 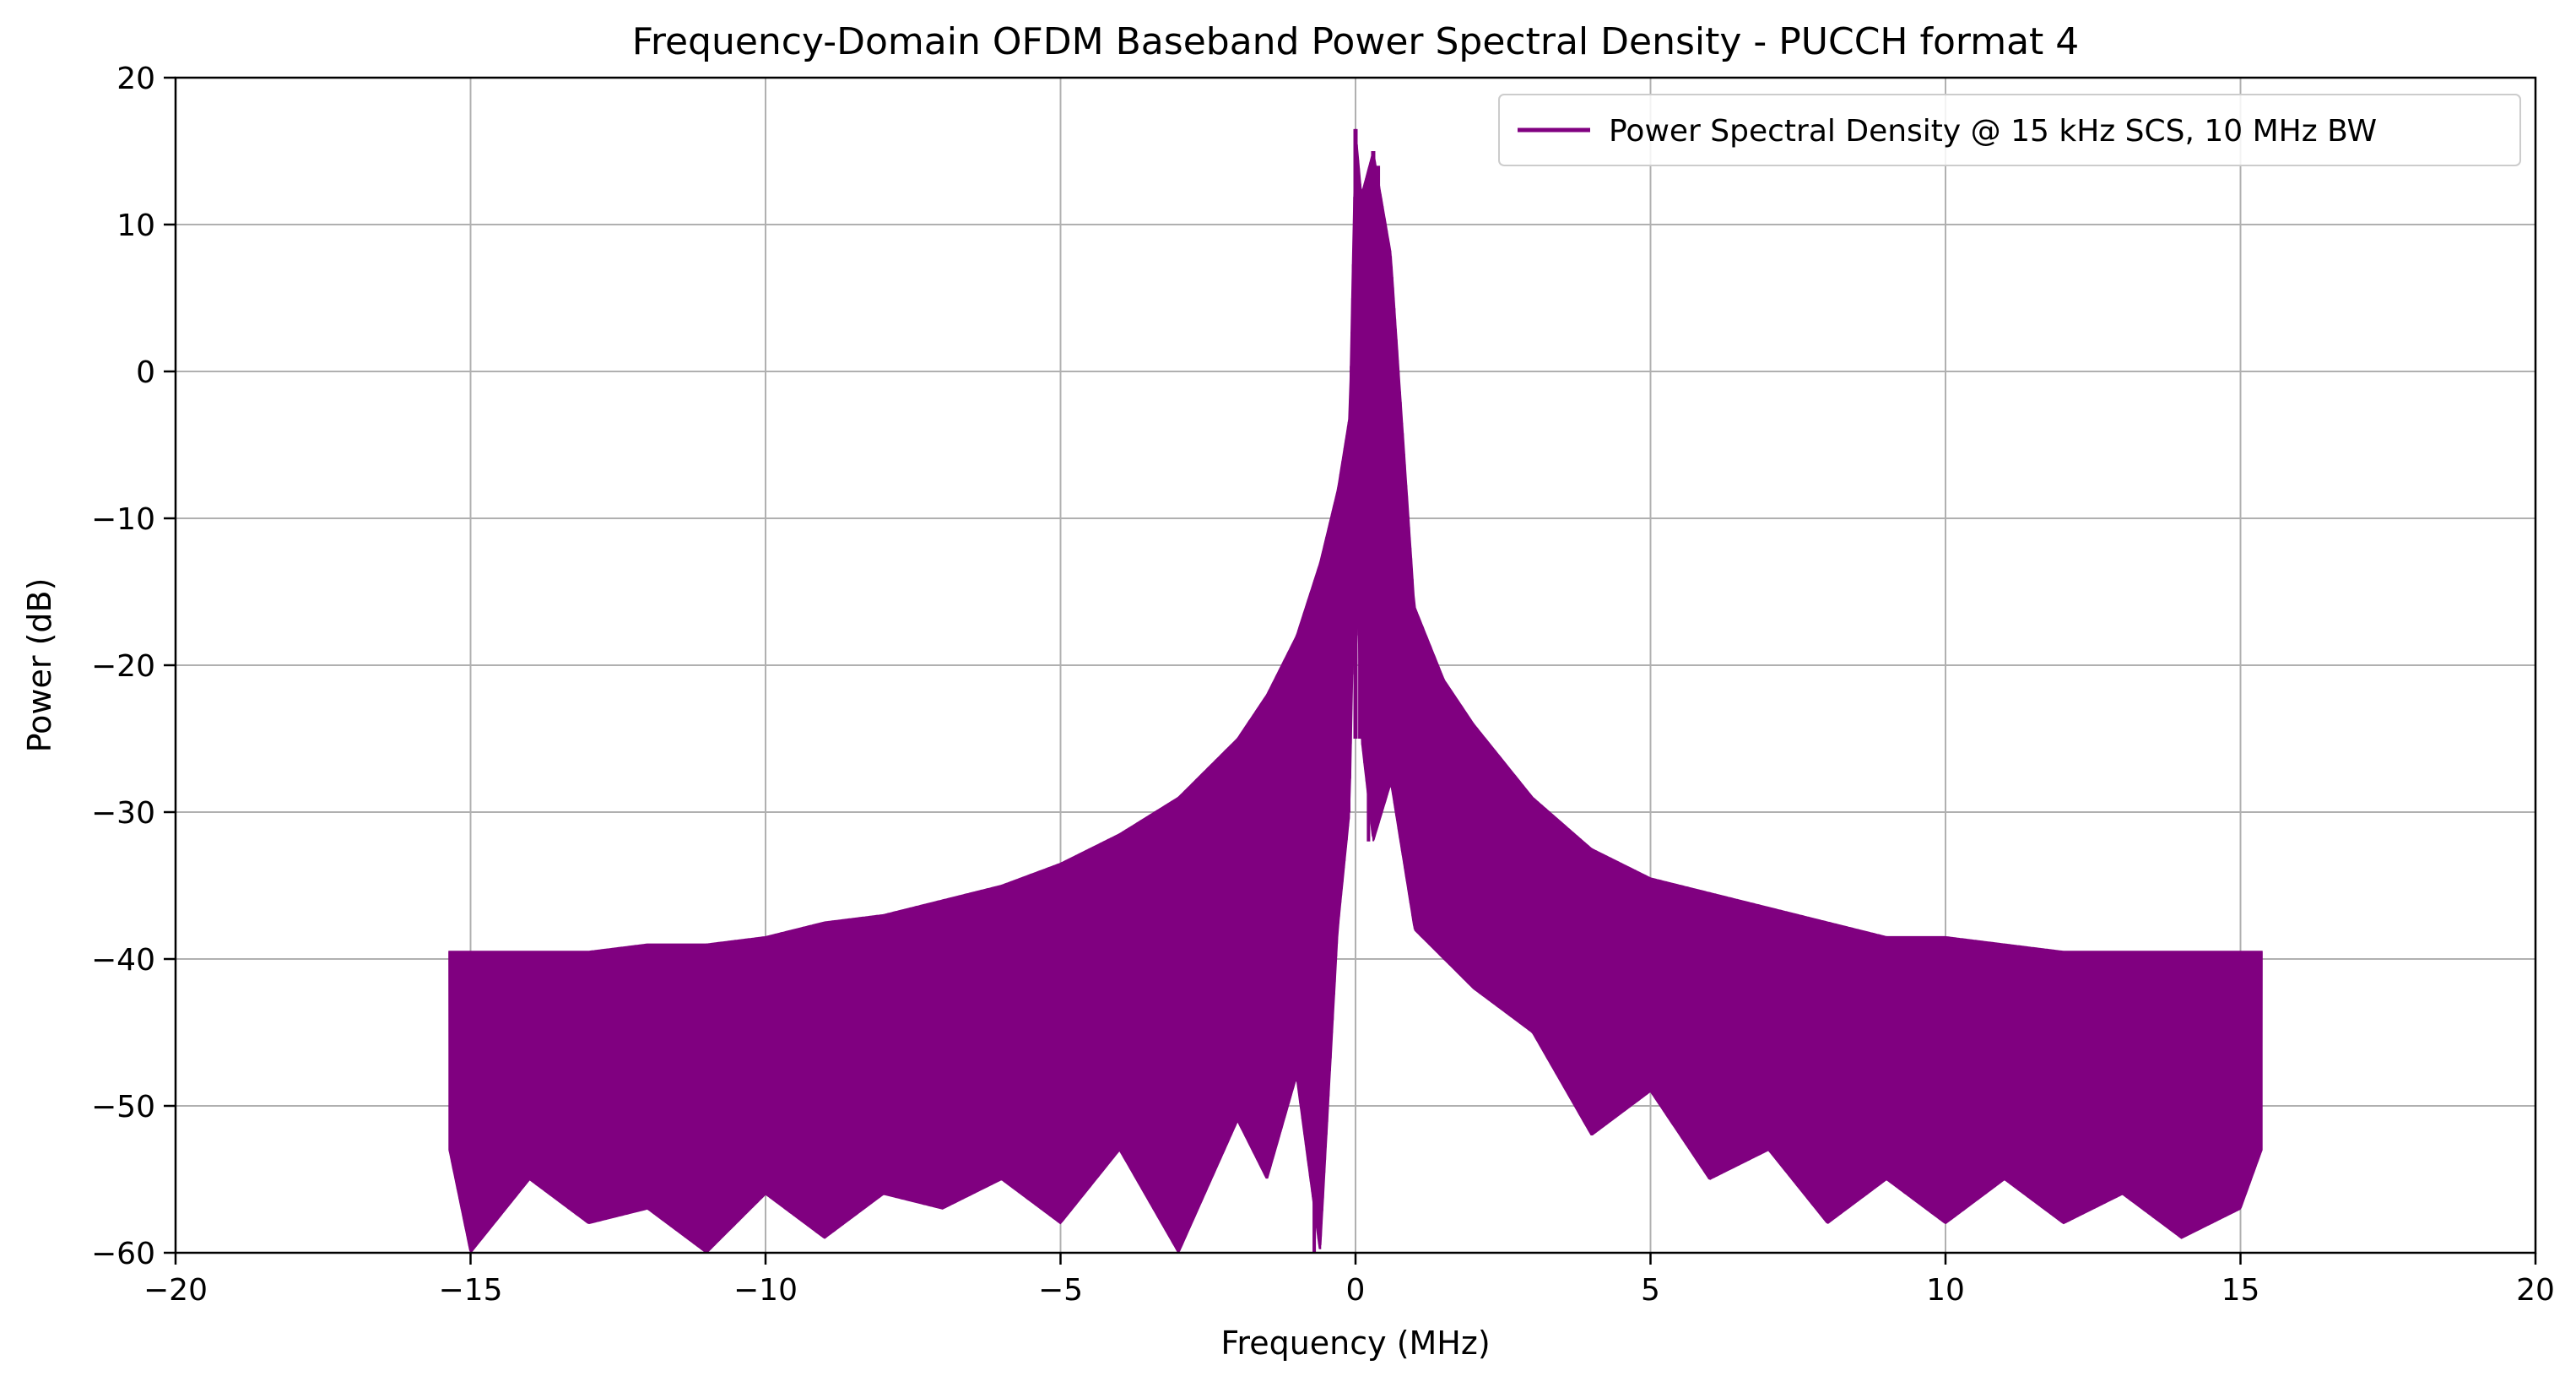 I want to click on y-tick-label: −30, so click(x=123, y=813).